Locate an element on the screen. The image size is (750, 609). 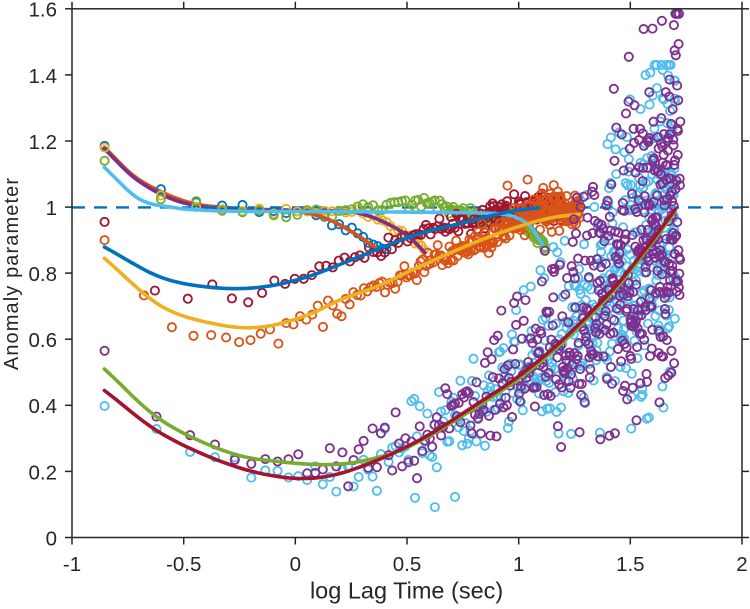
svg-text: 0.5 is located at coordinates (407, 564).